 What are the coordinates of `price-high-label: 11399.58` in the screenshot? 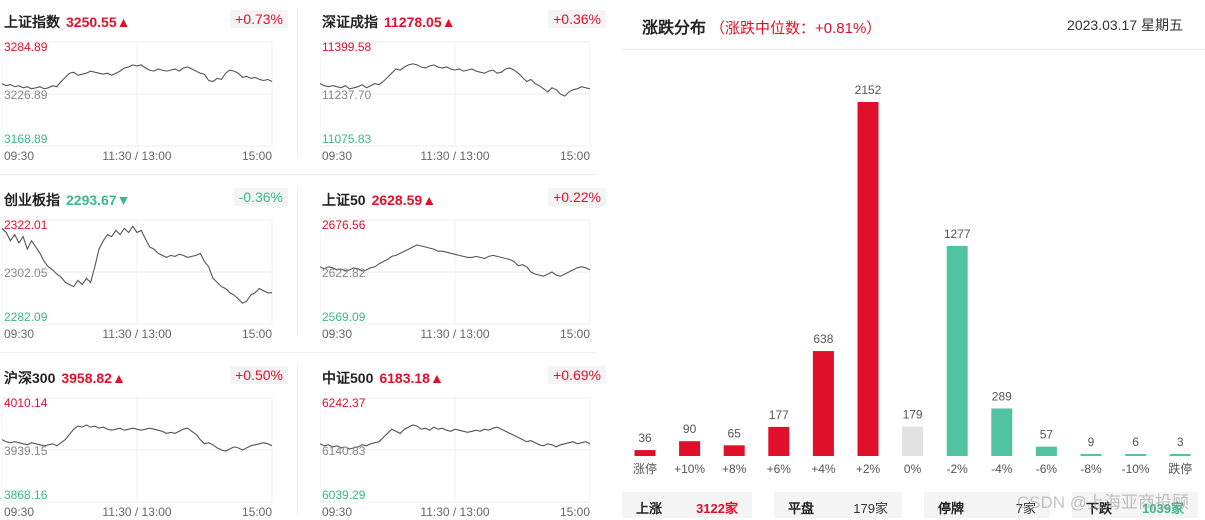 It's located at (346, 47).